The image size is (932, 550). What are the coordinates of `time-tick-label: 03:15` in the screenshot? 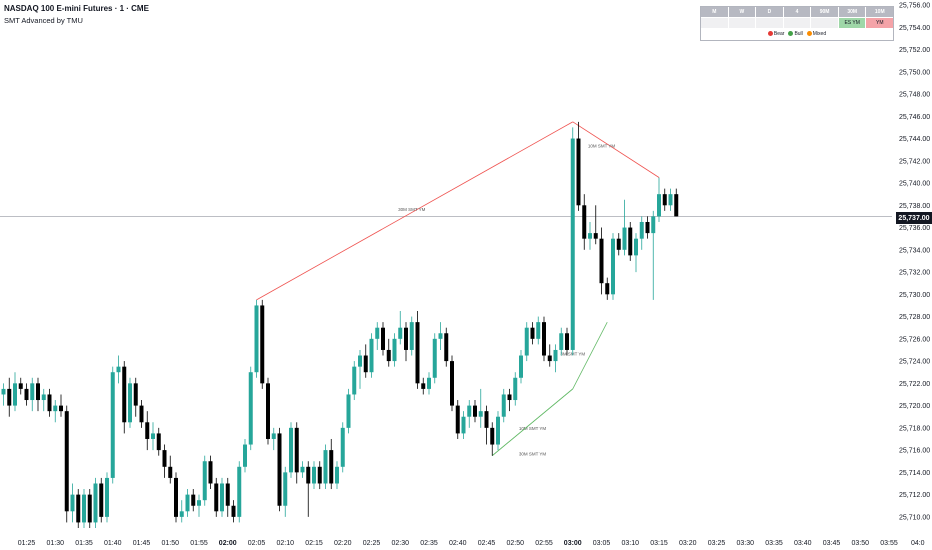 It's located at (659, 543).